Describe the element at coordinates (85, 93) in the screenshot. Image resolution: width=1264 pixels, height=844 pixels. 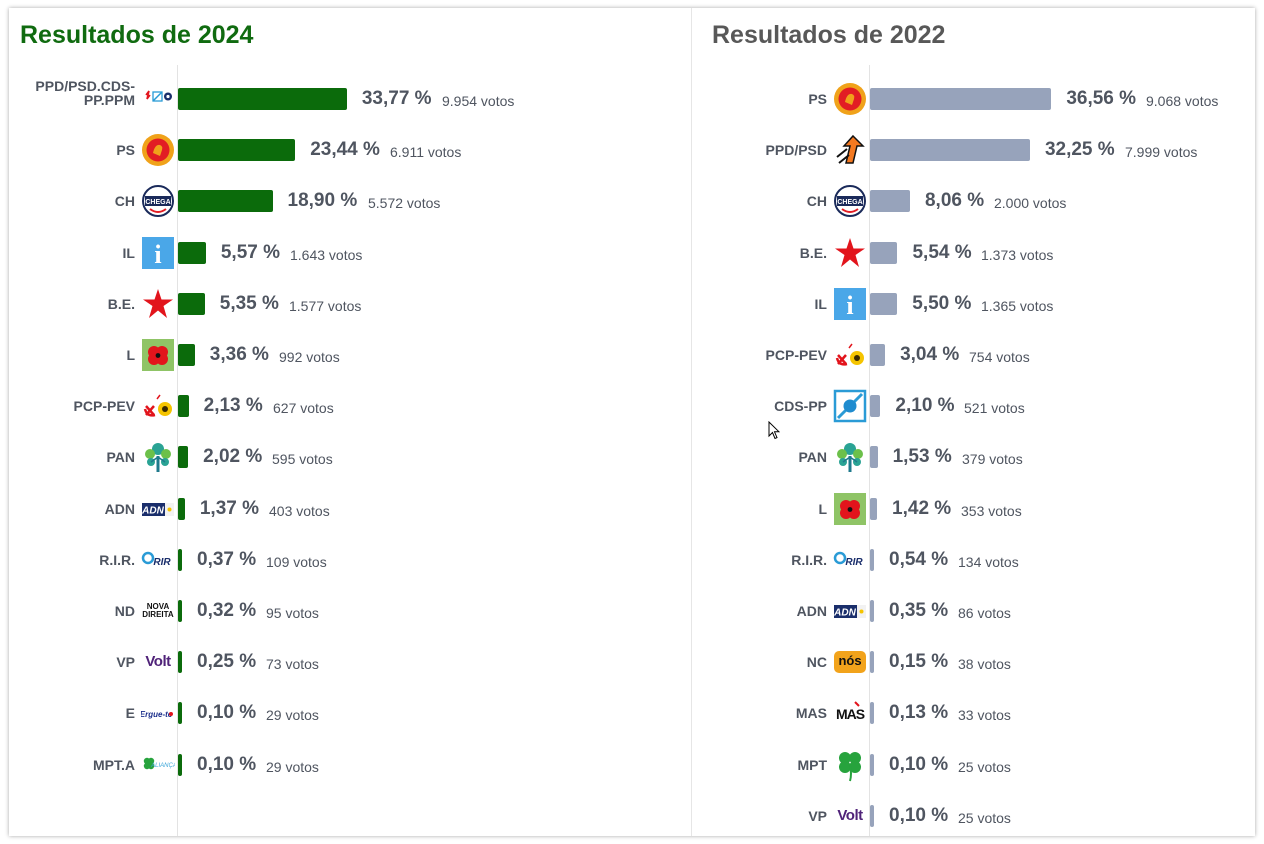
I see `party-label: PPD/PSD.CDS- PP.PPM` at that location.